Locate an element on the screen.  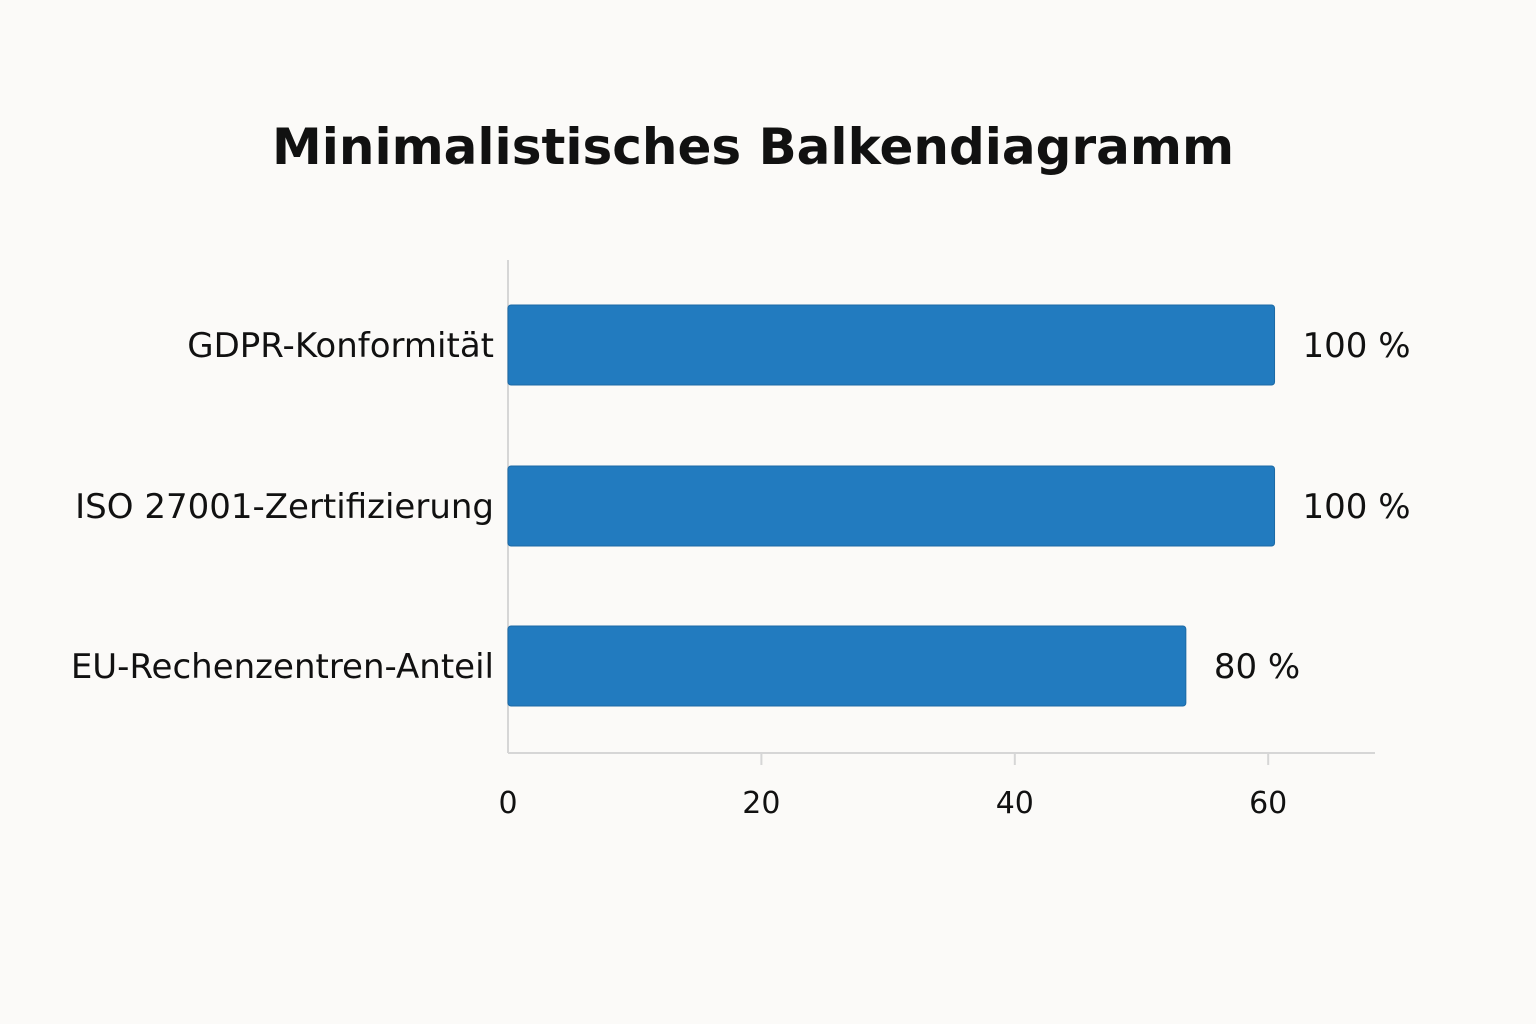
category-label: ISO 27001-Zertifizierung is located at coordinates (284, 507).